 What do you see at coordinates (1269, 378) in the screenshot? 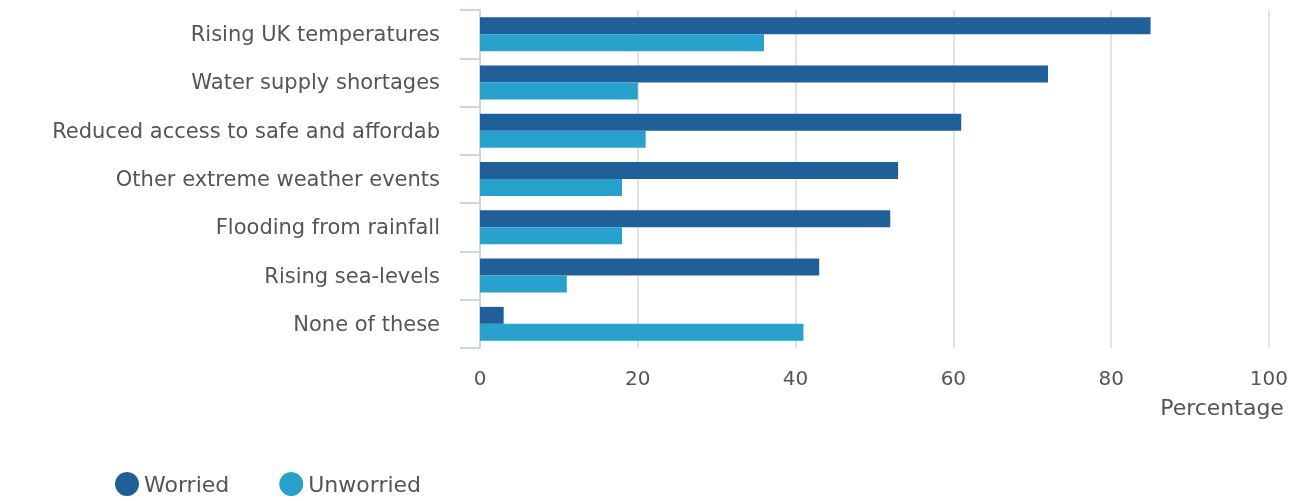
I see `x-tick-label: 100` at bounding box center [1269, 378].